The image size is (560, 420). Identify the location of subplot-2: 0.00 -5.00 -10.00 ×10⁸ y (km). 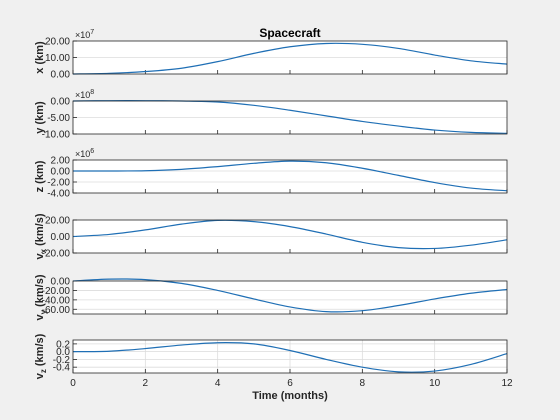
(271, 115).